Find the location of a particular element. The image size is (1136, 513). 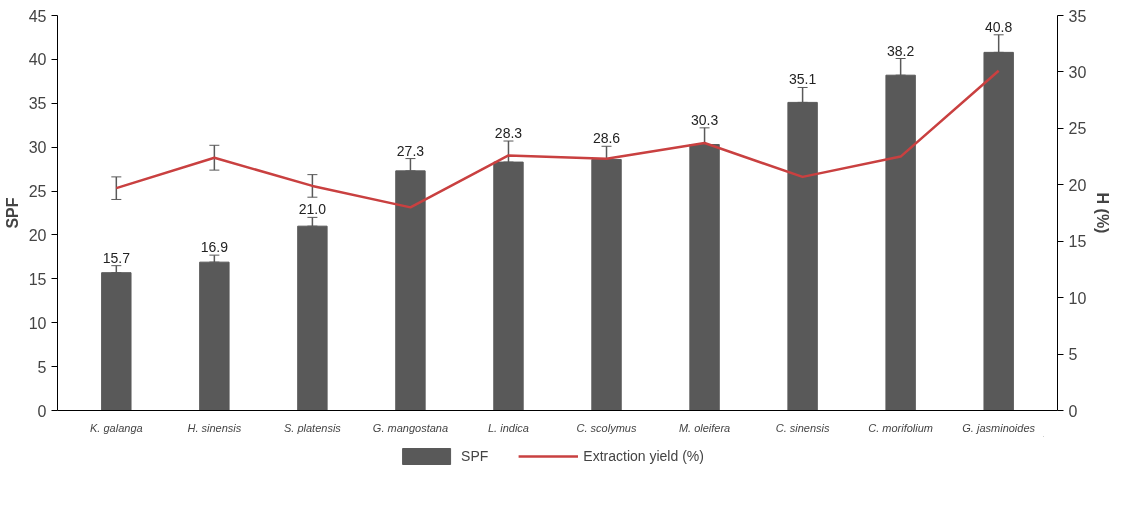

y-tick-label: 40 is located at coordinates (37, 60).